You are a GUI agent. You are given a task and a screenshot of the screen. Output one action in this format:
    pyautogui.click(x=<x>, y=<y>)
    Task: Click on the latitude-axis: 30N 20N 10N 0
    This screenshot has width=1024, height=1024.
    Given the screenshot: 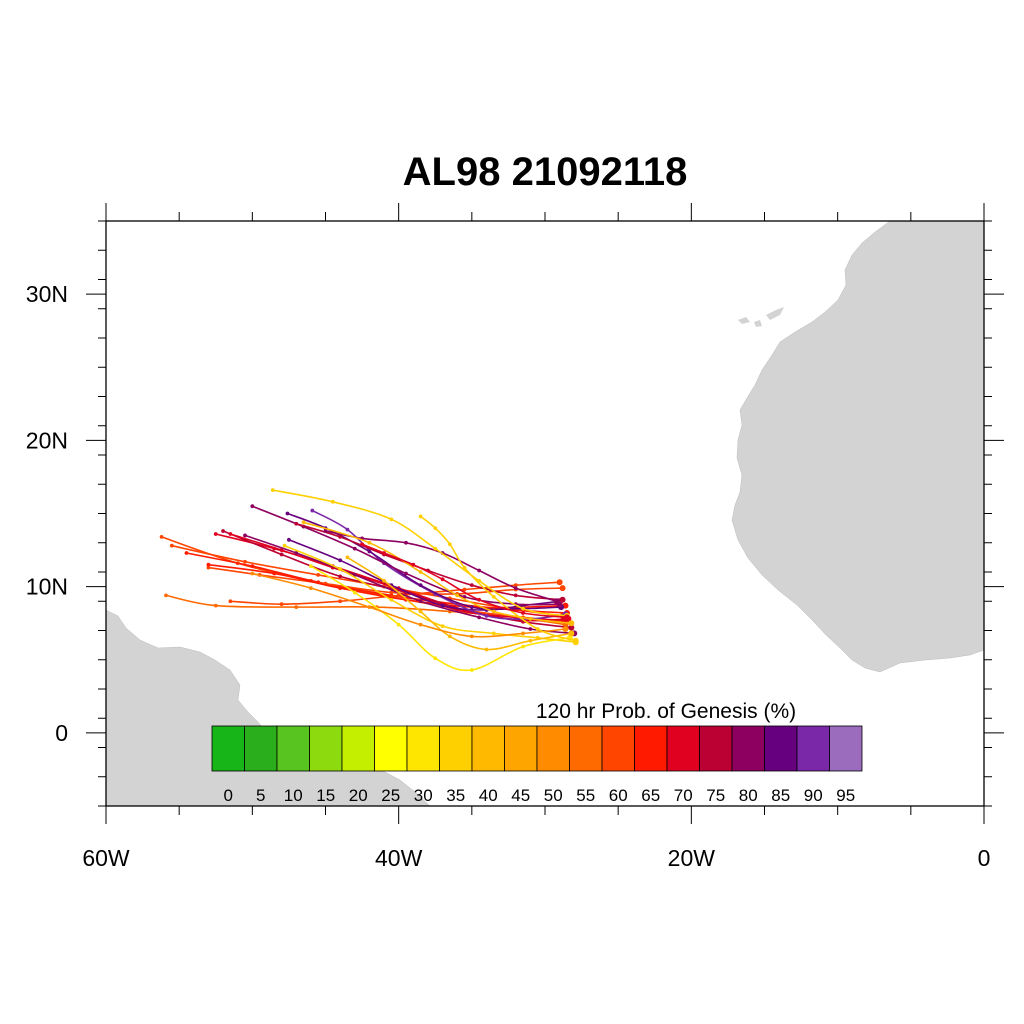 What is the action you would take?
    pyautogui.click(x=47, y=513)
    